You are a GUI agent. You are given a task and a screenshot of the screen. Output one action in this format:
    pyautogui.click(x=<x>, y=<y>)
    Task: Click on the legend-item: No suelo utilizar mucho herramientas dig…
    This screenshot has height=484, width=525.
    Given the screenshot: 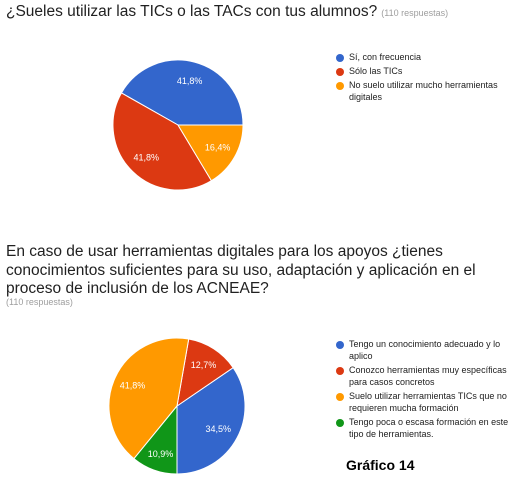 What is the action you would take?
    pyautogui.click(x=423, y=91)
    